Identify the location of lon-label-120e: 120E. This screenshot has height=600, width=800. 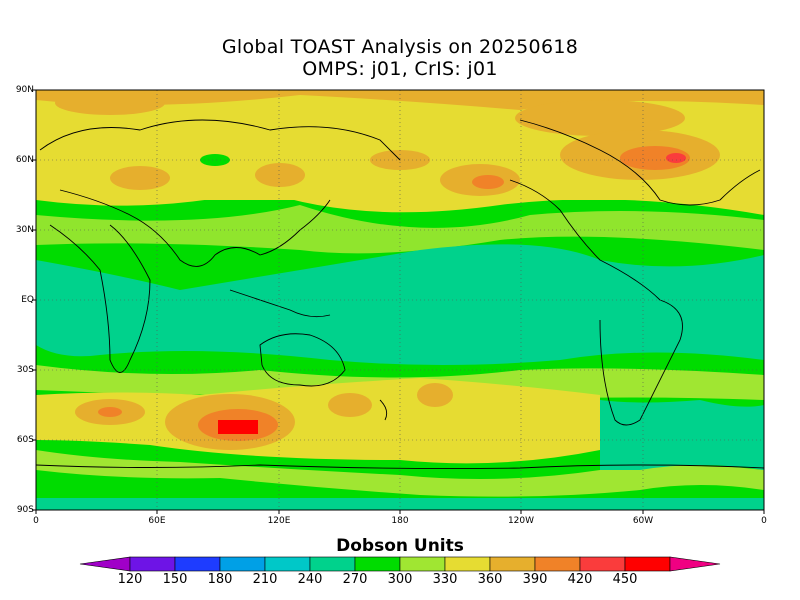
(279, 521).